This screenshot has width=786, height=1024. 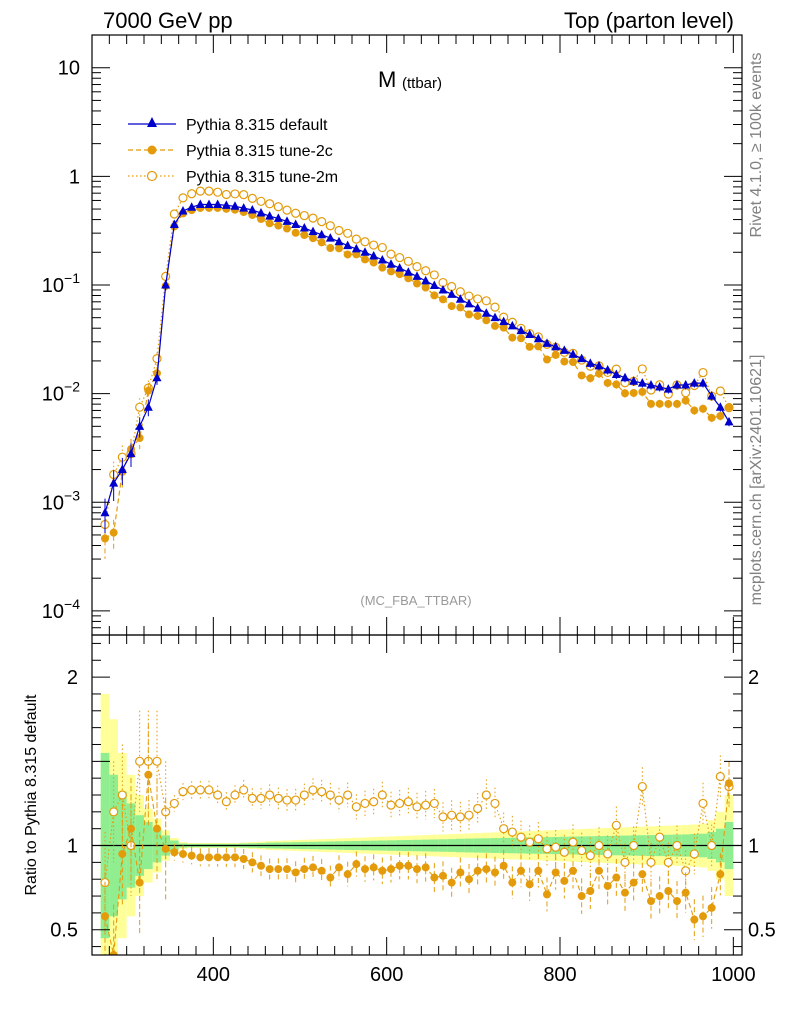 What do you see at coordinates (61, 283) in the screenshot?
I see `y-tick-label: 10−1` at bounding box center [61, 283].